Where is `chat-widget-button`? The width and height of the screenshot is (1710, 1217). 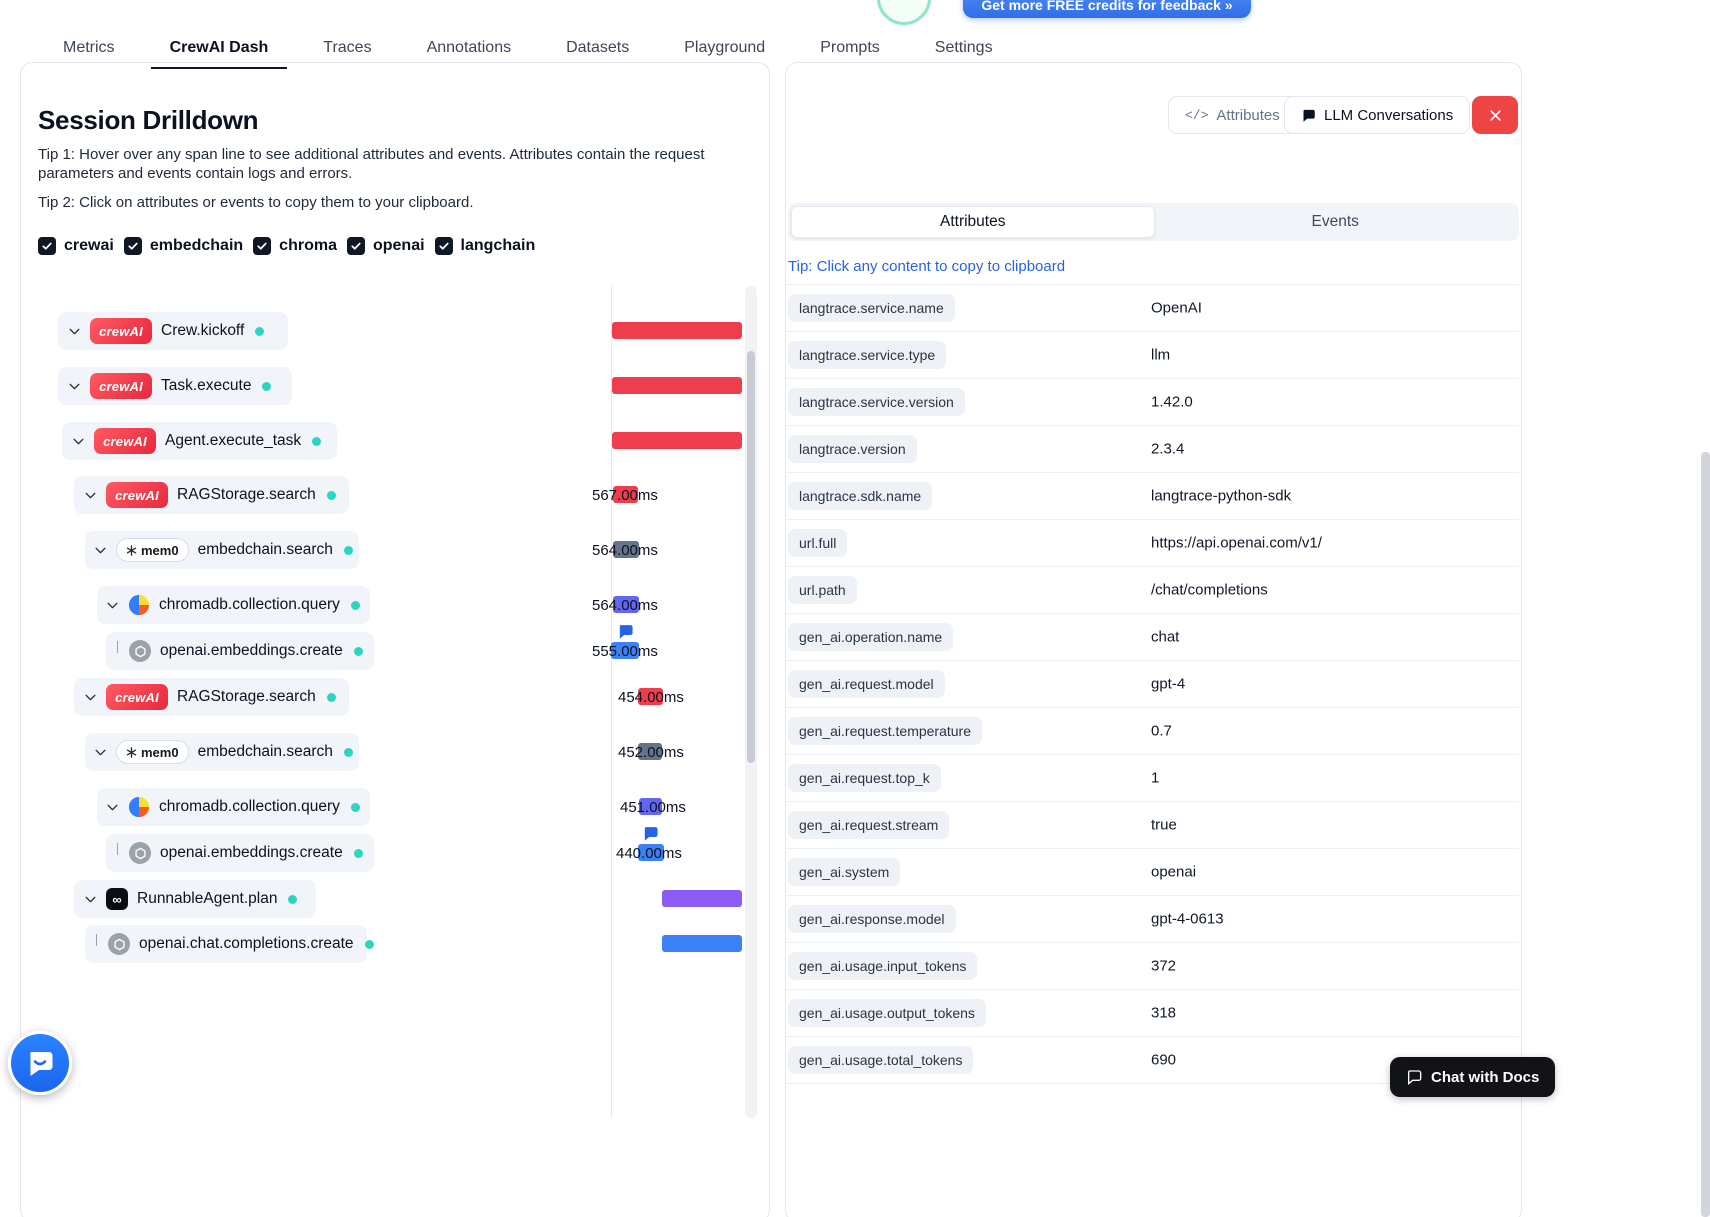
chat-widget-button is located at coordinates (40, 1063).